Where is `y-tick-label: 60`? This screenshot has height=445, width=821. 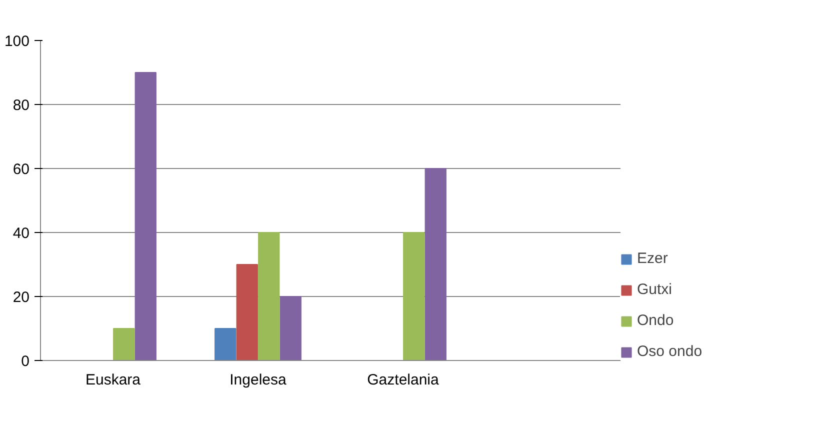 y-tick-label: 60 is located at coordinates (21, 169).